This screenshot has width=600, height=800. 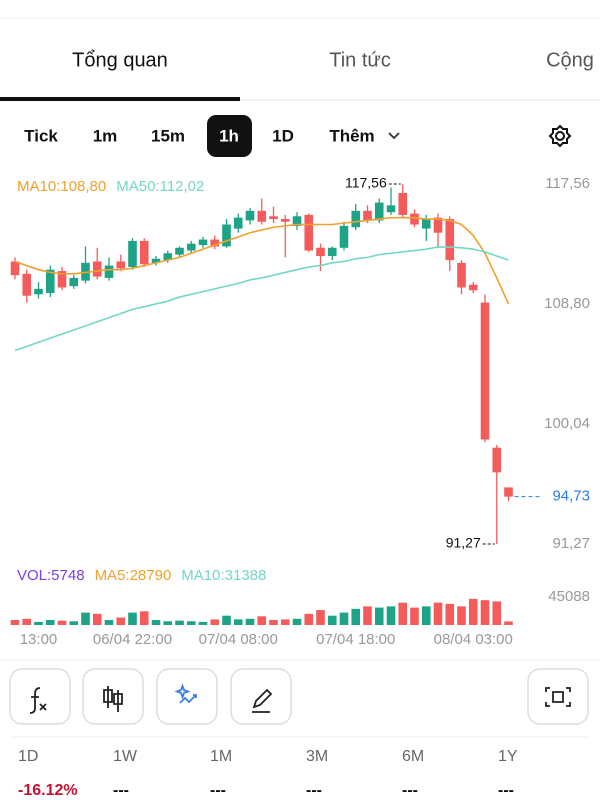 What do you see at coordinates (560, 136) in the screenshot?
I see `settings-icon` at bounding box center [560, 136].